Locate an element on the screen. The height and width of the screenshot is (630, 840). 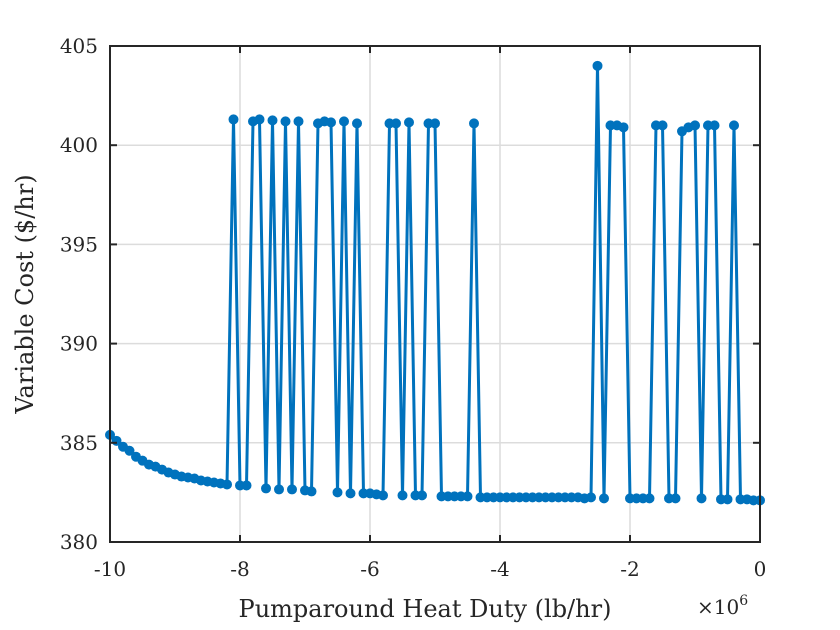
x-axis-label: Pumparound Heat Duty (lb/hr) is located at coordinates (425, 609).